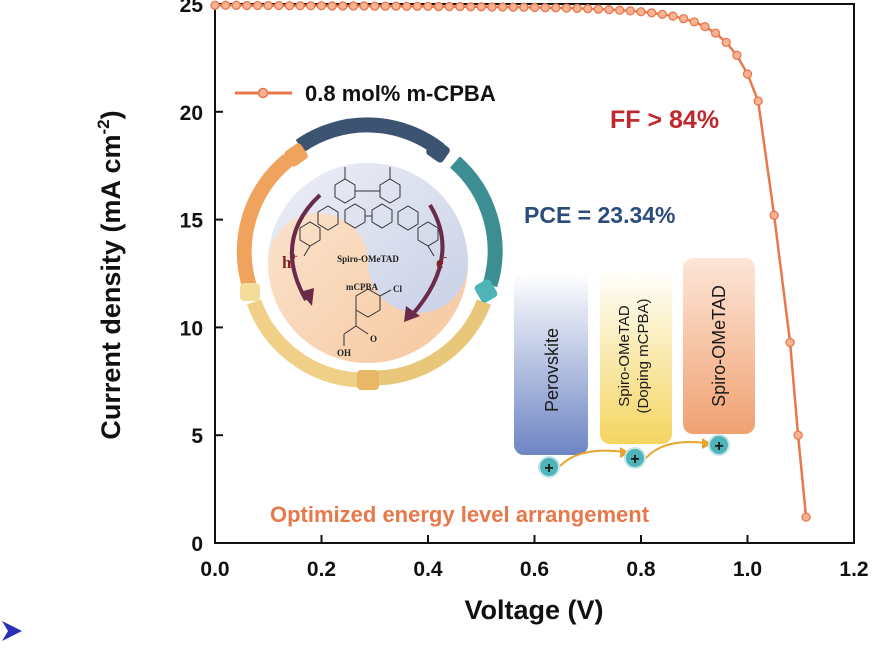 Image resolution: width=876 pixels, height=648 pixels. I want to click on legend: 0.8 mol% m-CPBA, so click(365, 93).